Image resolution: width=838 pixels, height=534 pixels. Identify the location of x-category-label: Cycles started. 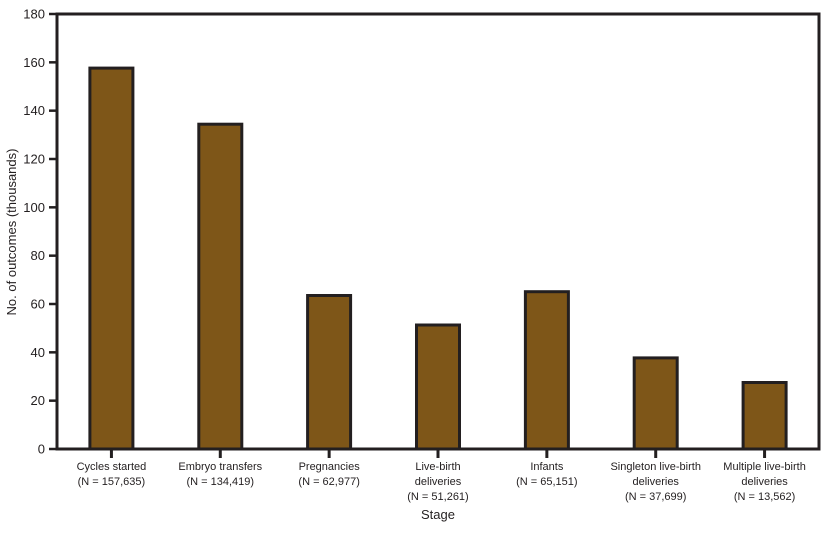
(112, 467).